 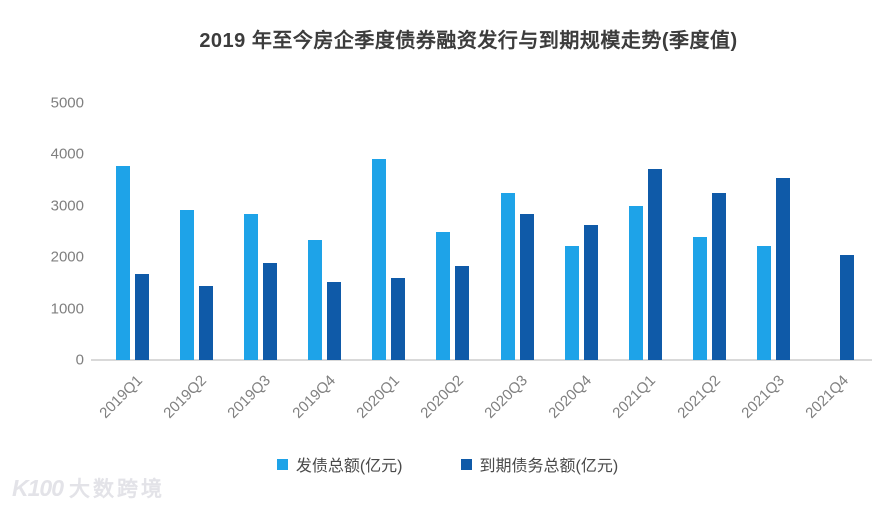 What do you see at coordinates (783, 269) in the screenshot?
I see `maturity-bar-2021Q3` at bounding box center [783, 269].